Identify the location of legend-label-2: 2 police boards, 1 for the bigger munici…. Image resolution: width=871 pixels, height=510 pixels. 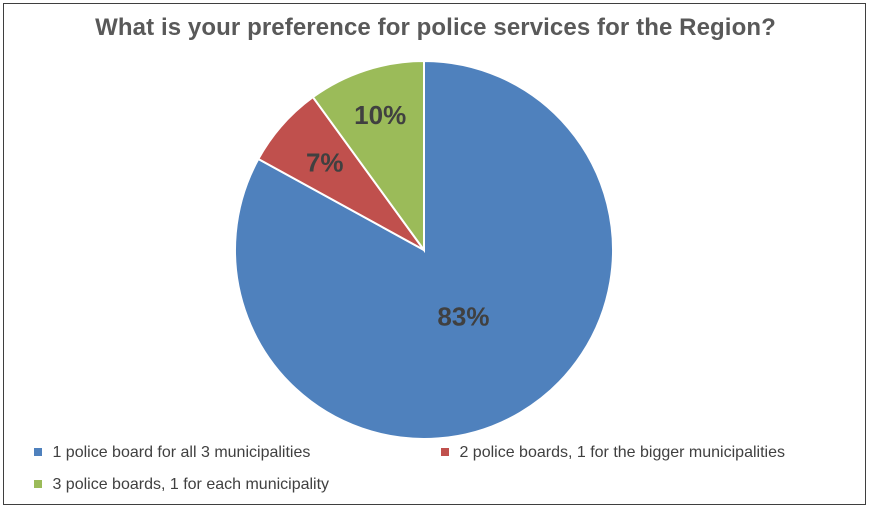
(622, 452).